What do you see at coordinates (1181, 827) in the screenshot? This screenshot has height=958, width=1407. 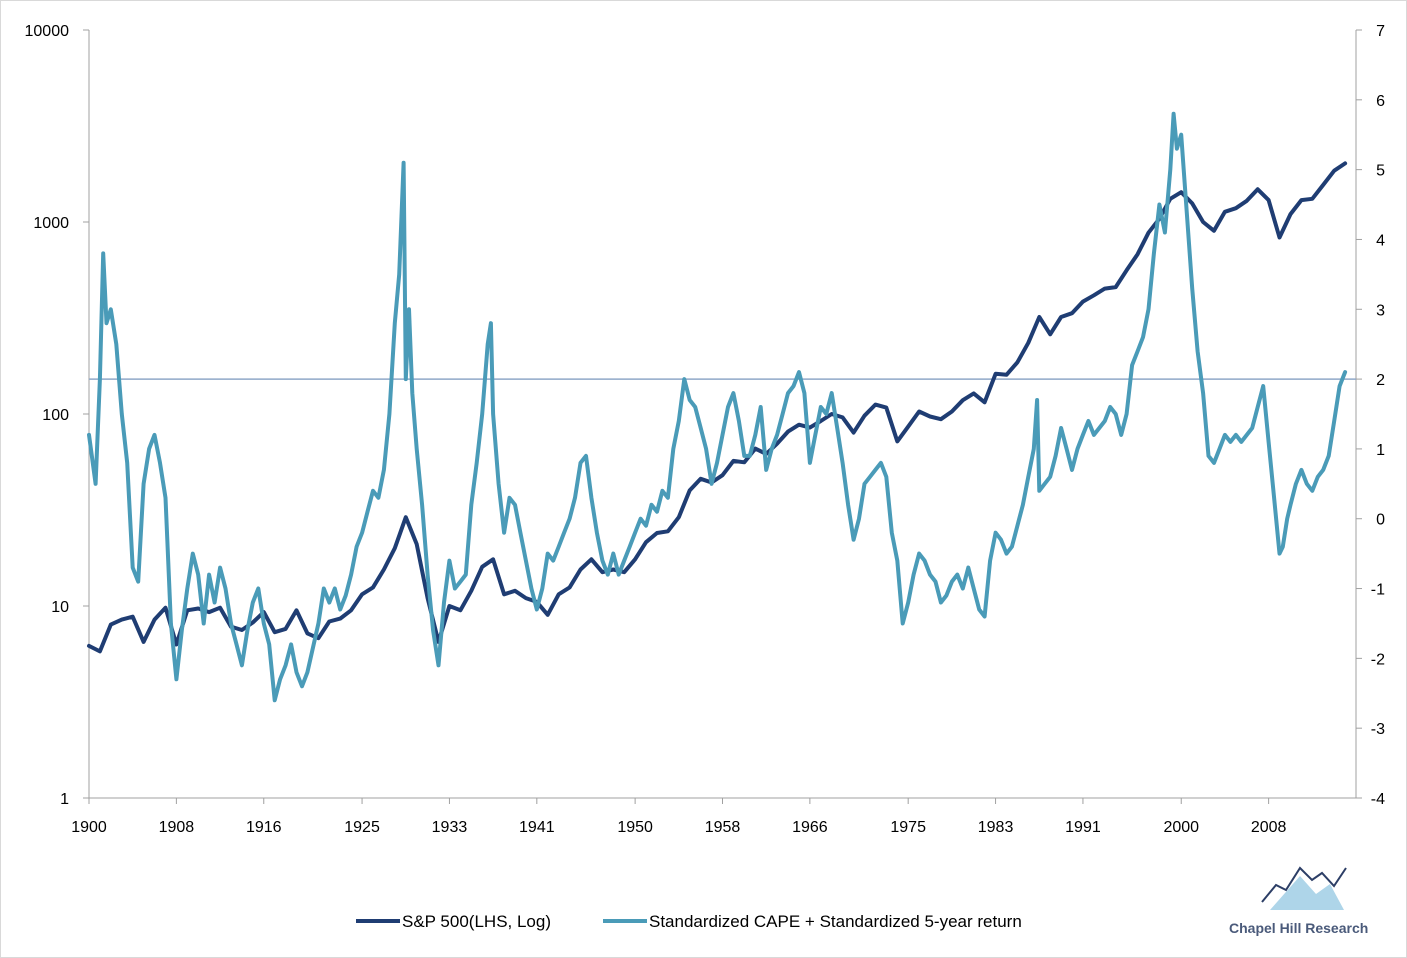 I see `x-tick-label: 2000` at bounding box center [1181, 827].